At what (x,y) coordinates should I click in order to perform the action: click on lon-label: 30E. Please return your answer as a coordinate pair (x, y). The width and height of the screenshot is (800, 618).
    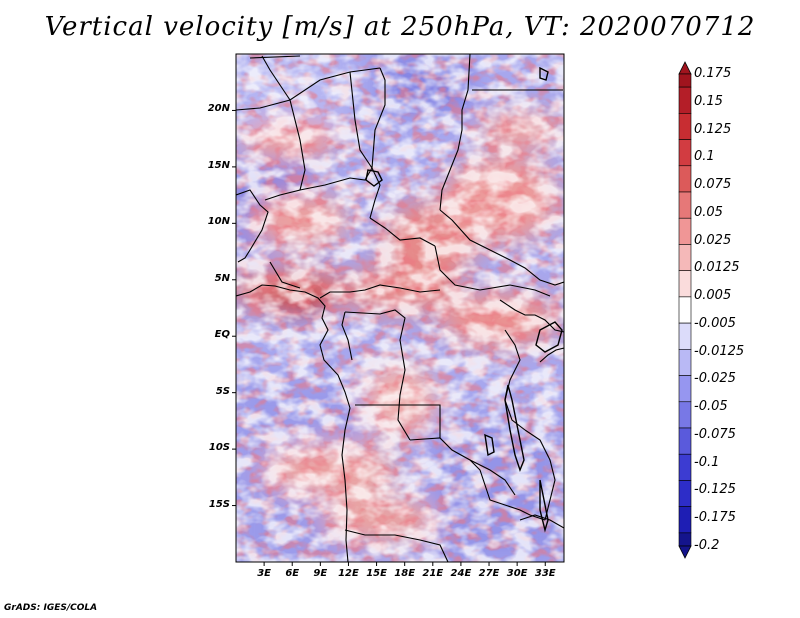
    Looking at the image, I should click on (517, 573).